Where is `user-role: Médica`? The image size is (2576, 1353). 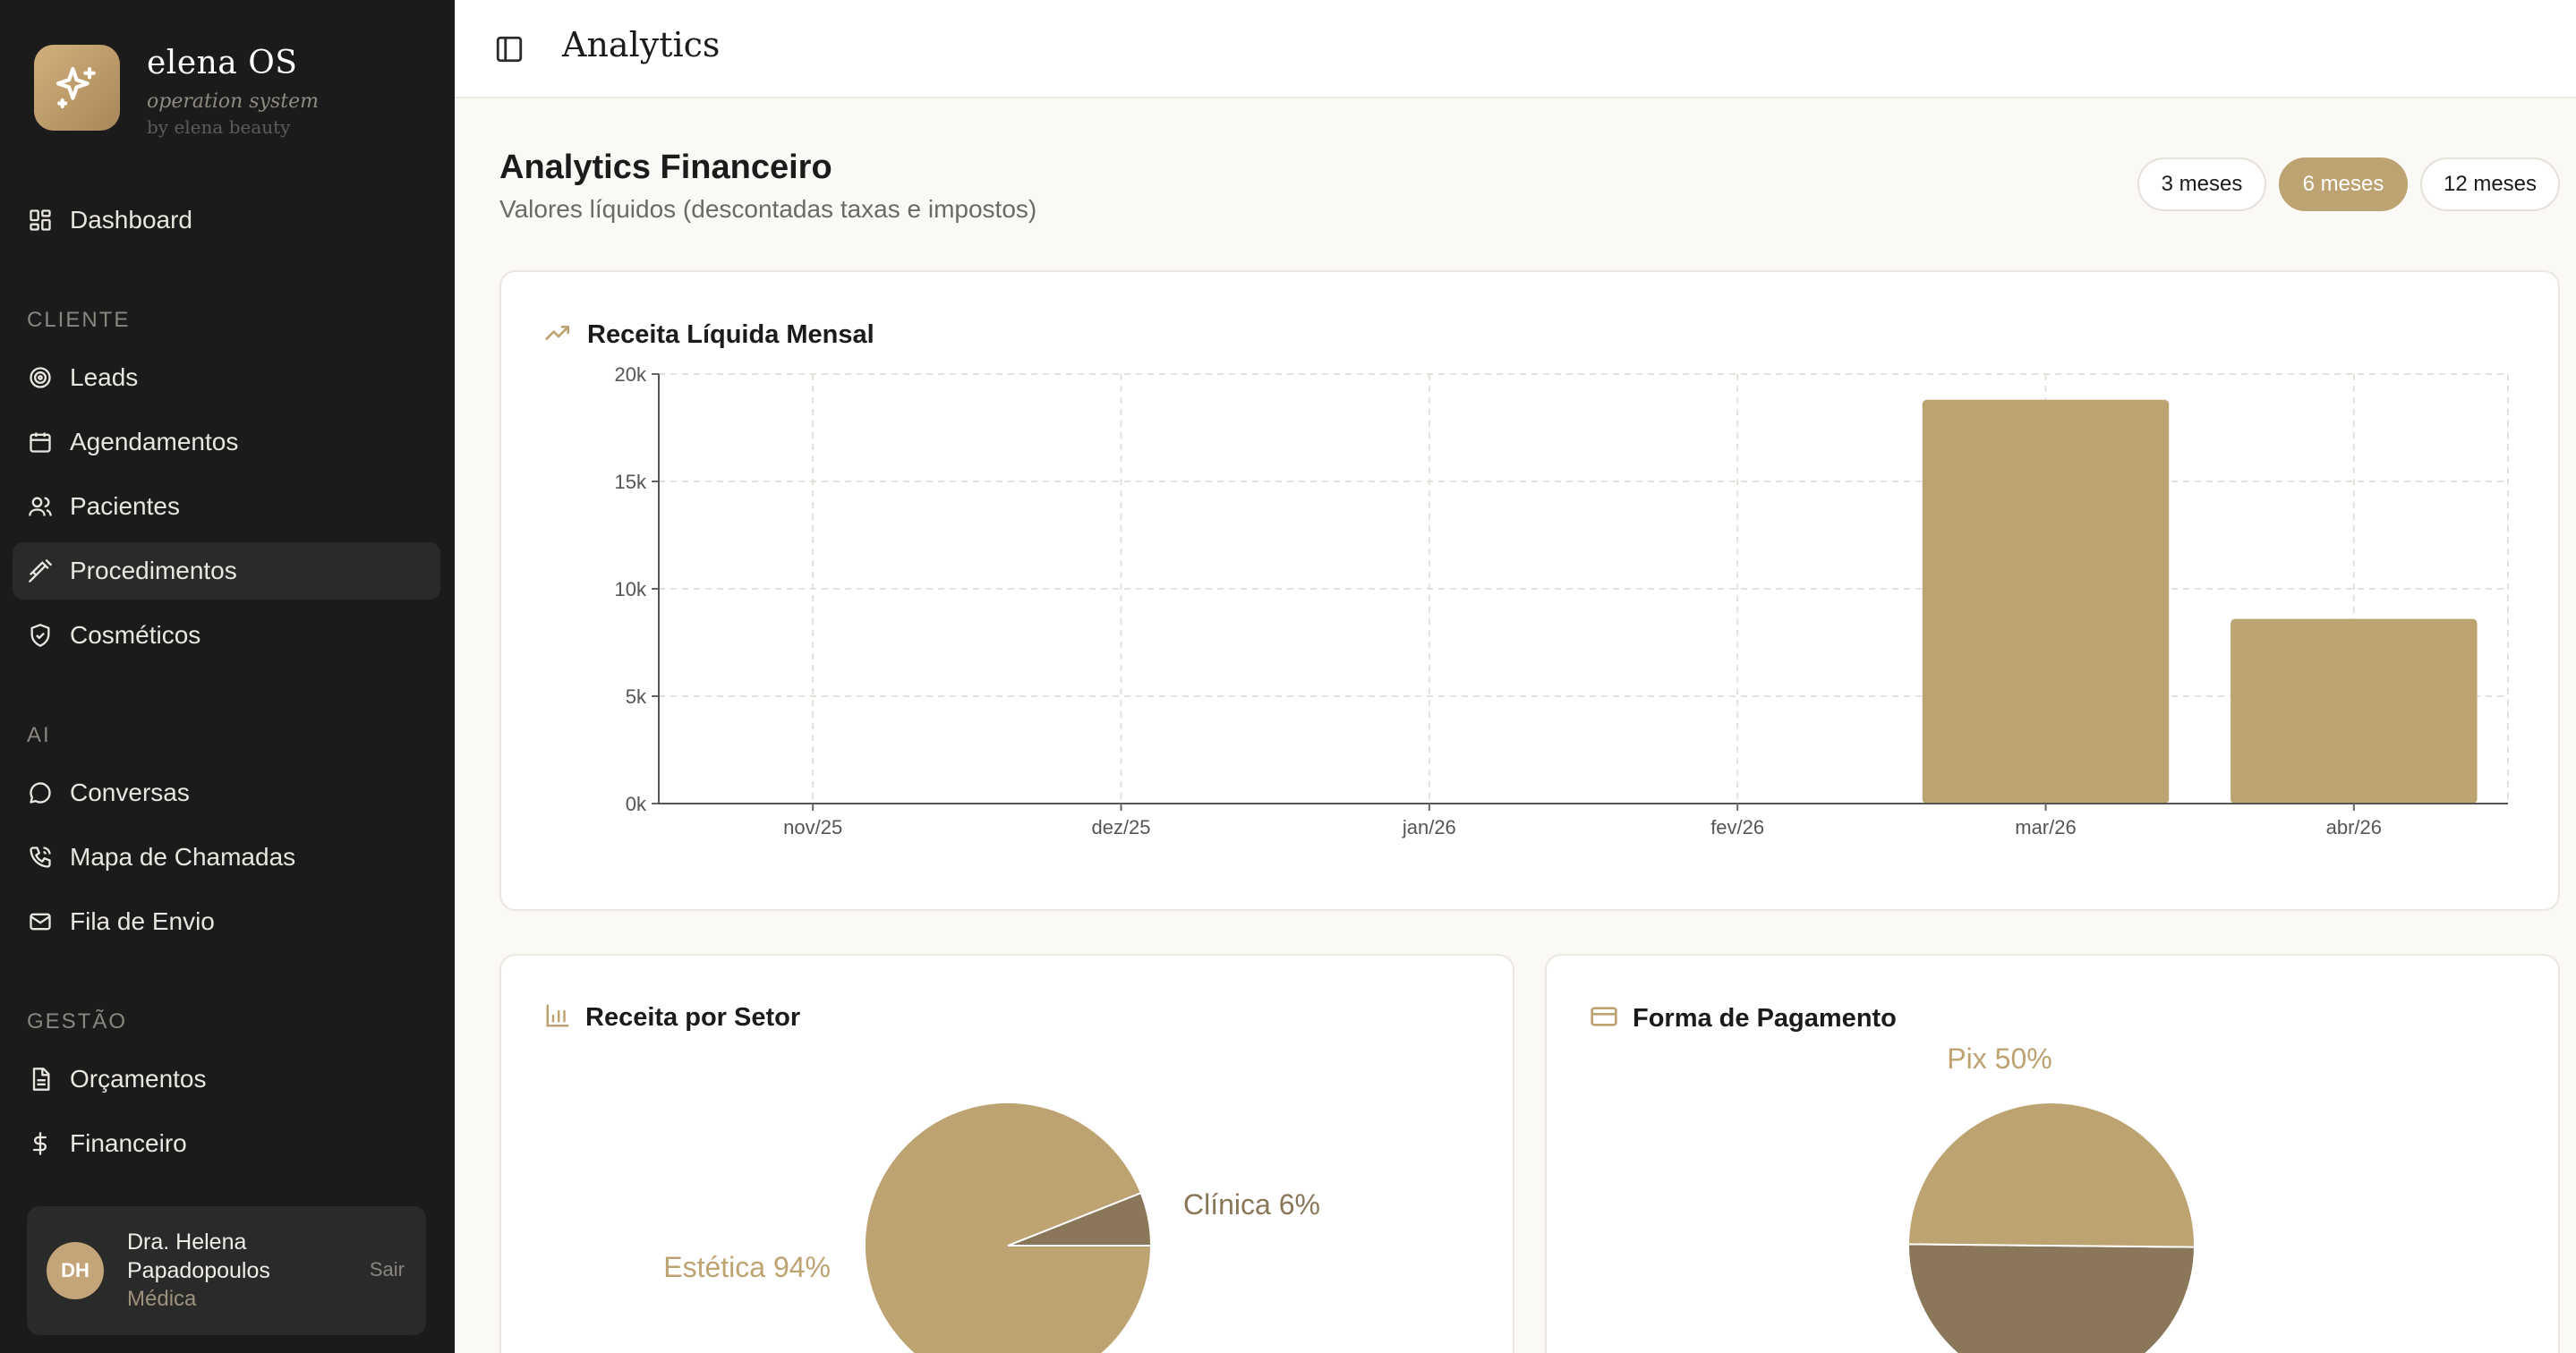
user-role: Médica is located at coordinates (162, 1299).